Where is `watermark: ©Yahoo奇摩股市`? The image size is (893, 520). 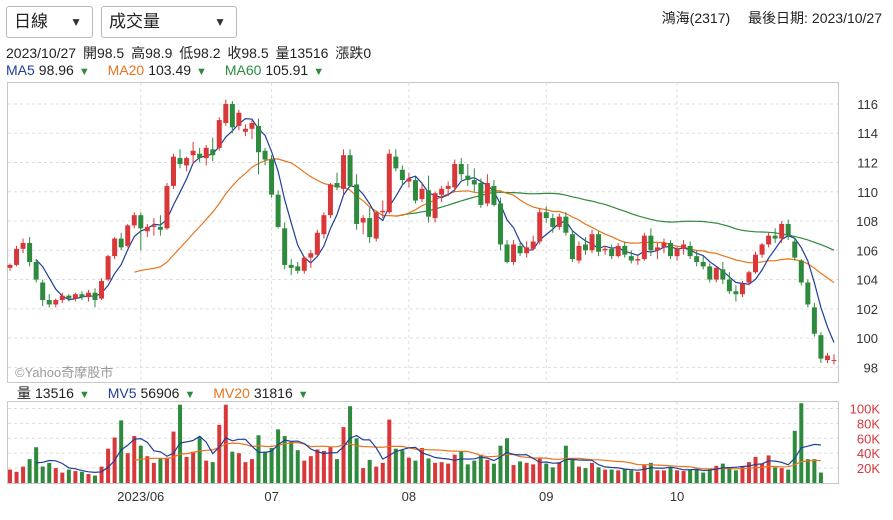 watermark: ©Yahoo奇摩股市 is located at coordinates (64, 372).